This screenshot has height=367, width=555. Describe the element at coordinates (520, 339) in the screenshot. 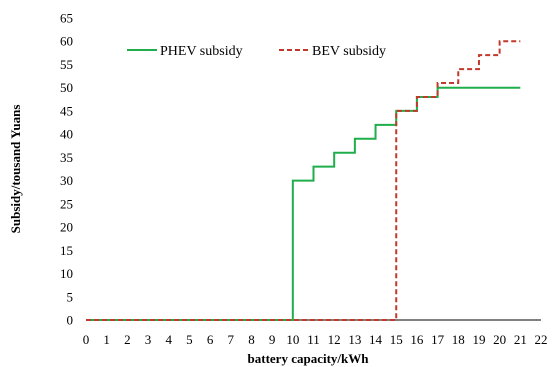

I see `x-tick-label: 21` at that location.